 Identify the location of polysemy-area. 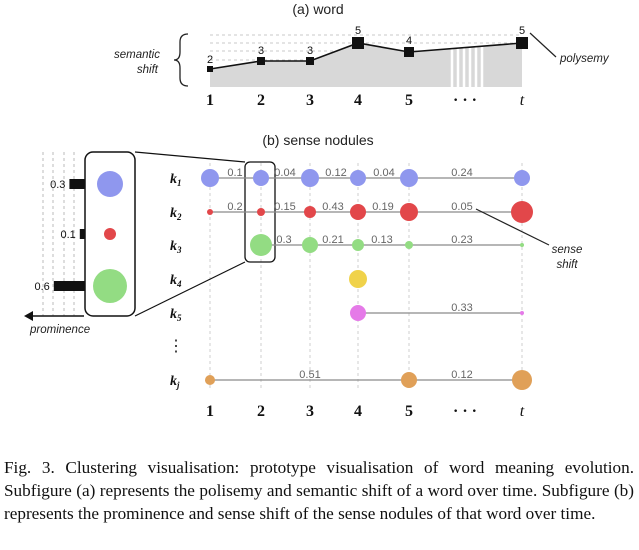
(366, 65).